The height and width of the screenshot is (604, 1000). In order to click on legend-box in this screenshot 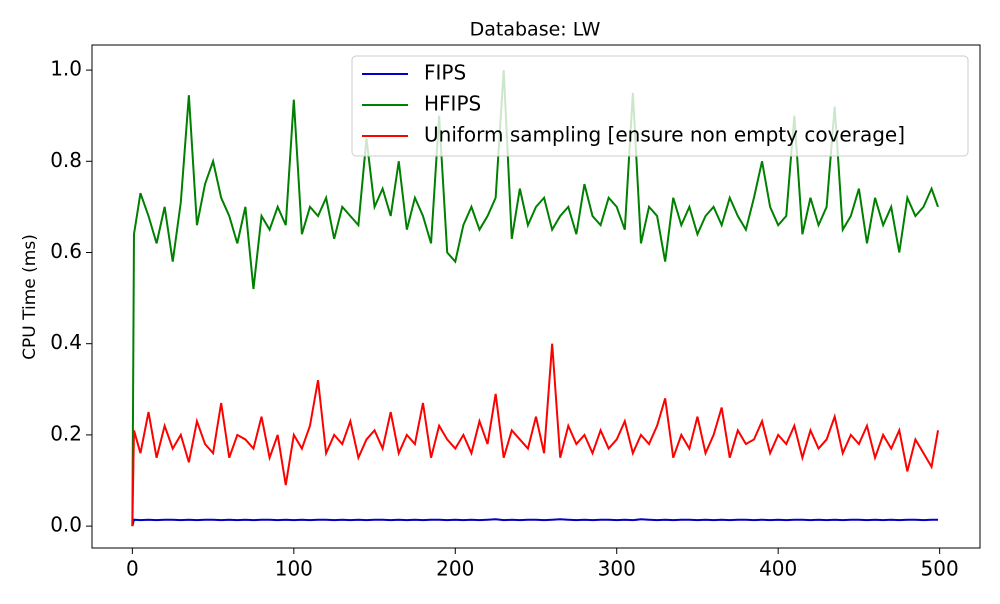, I will do `click(660, 106)`.